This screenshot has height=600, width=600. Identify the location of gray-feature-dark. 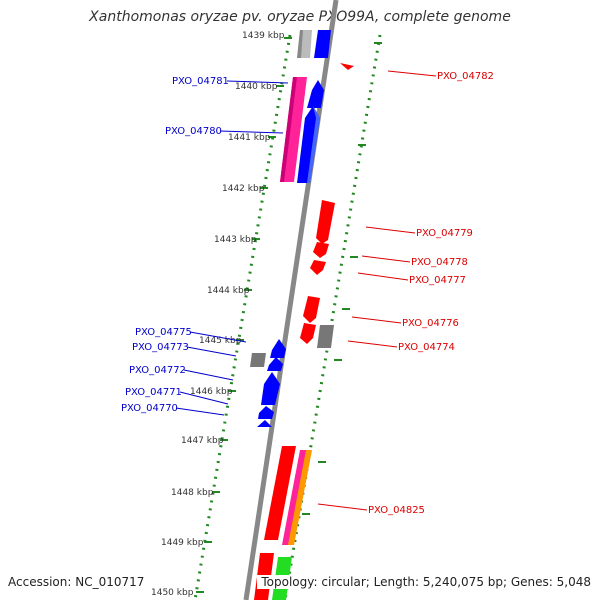
(300, 44).